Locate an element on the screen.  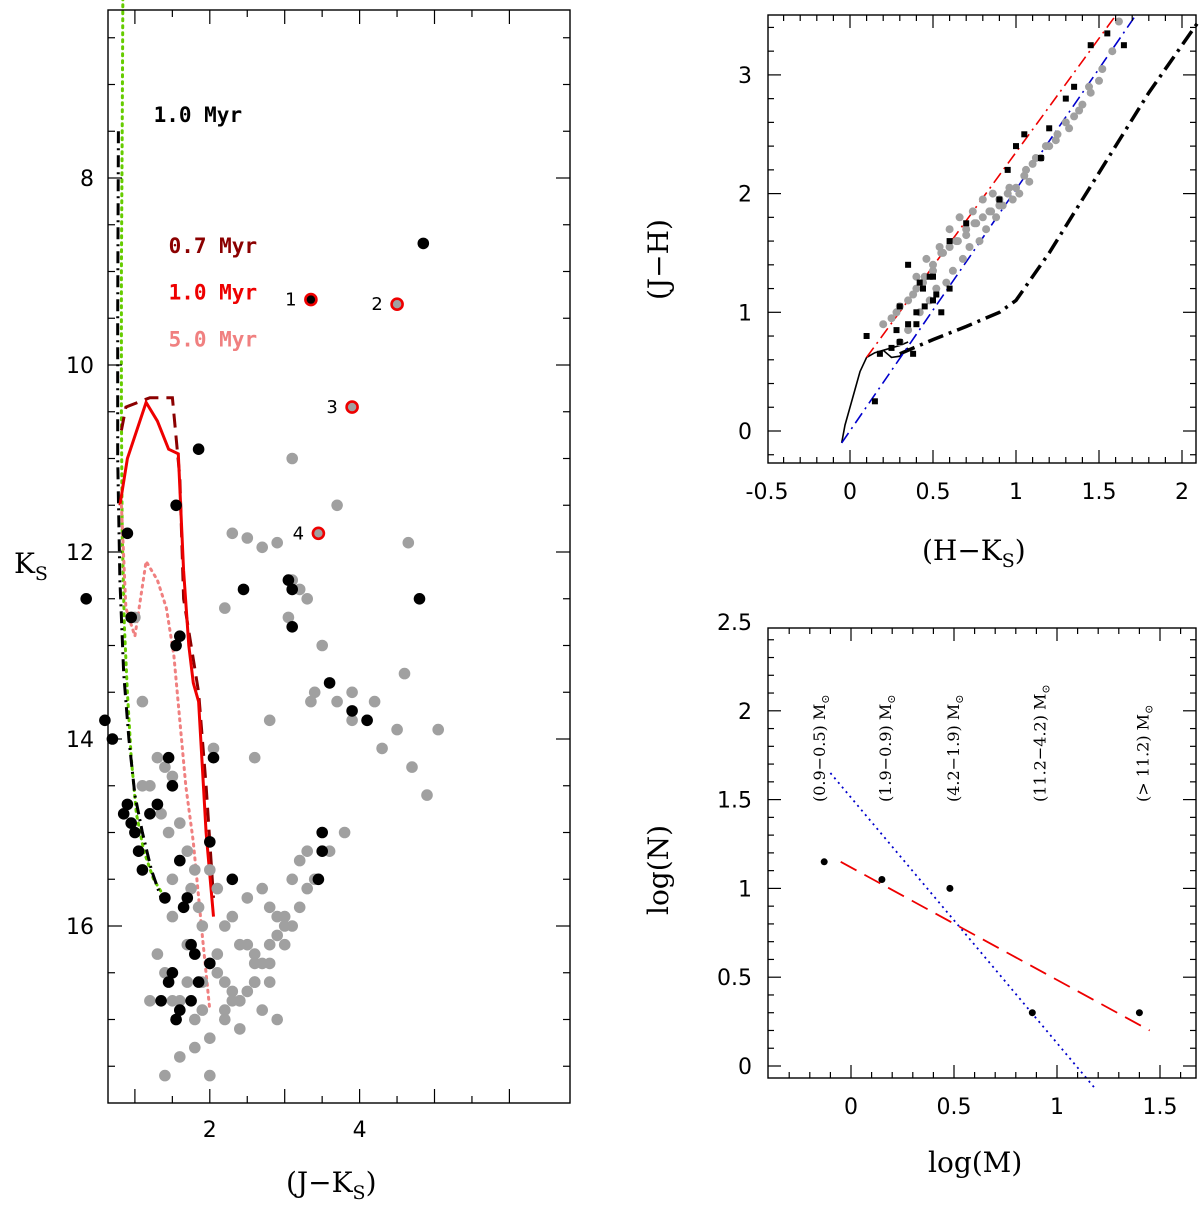
cmd-x-label: (J−KS) is located at coordinates (331, 1185).